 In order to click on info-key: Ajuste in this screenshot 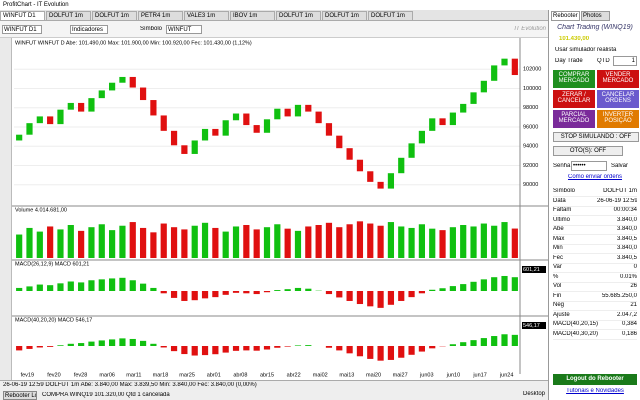, I will do `click(578, 316)`.